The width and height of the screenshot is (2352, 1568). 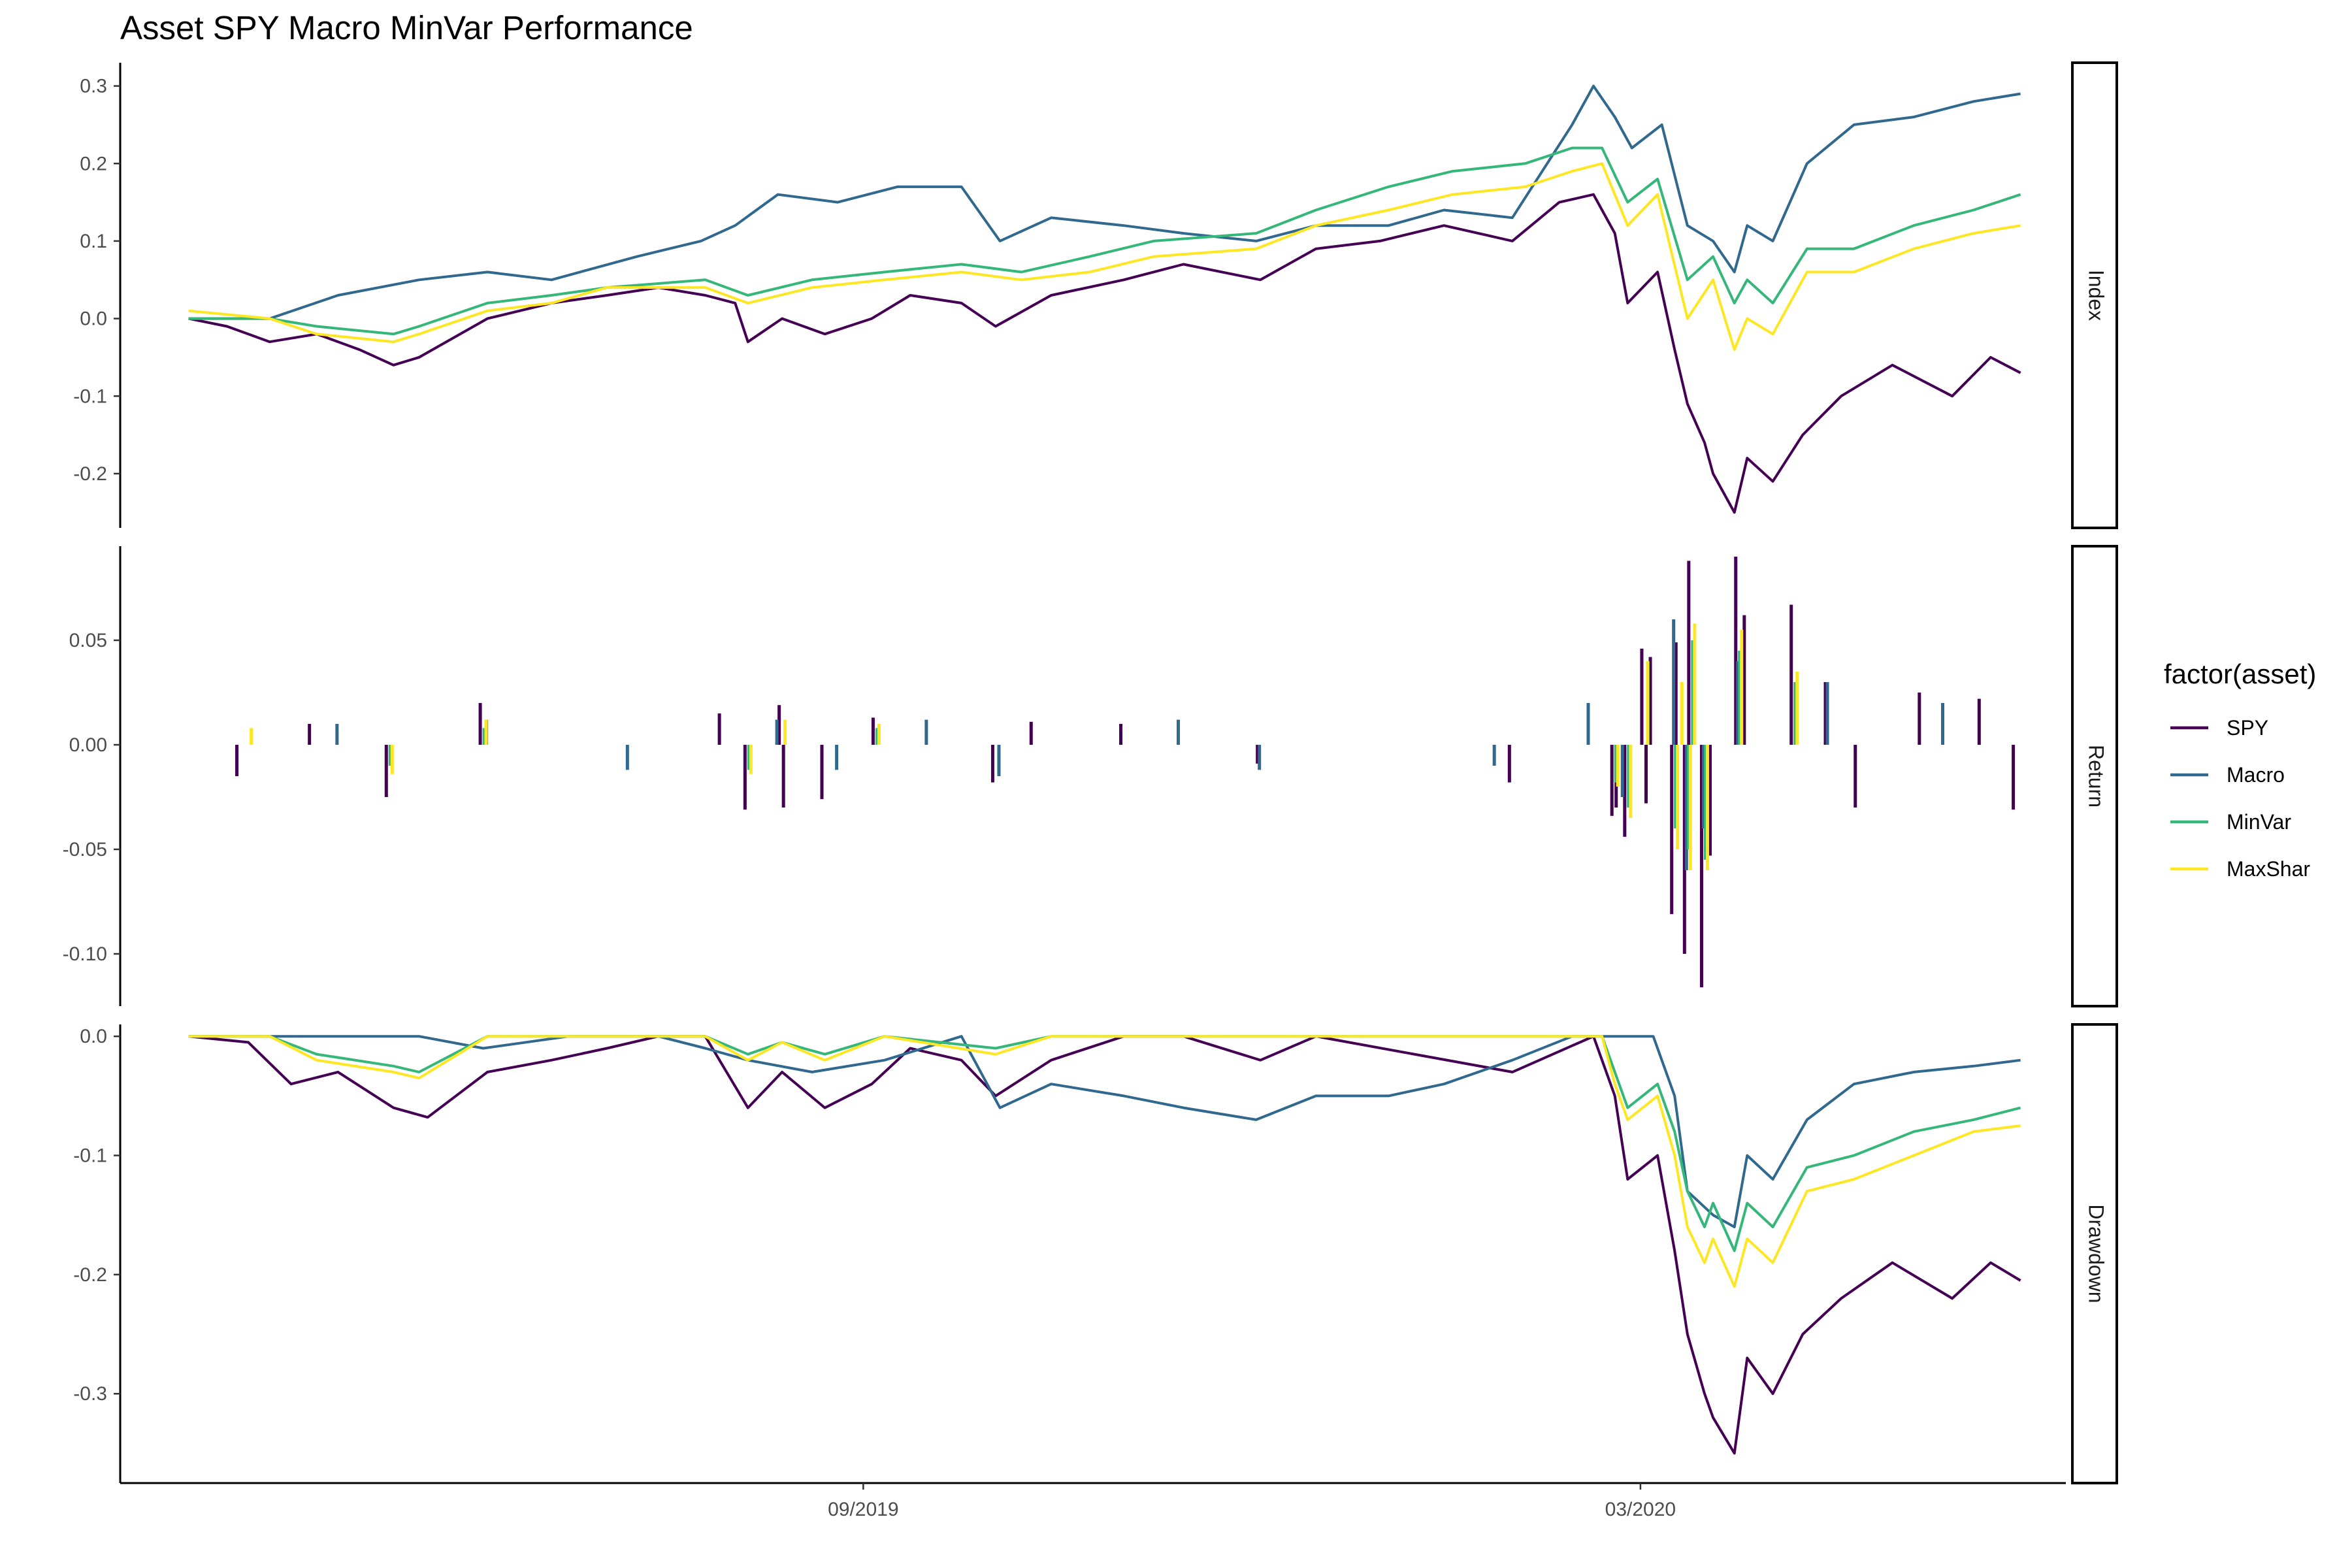 I want to click on legend-label-spy: SPY, so click(x=2247, y=728).